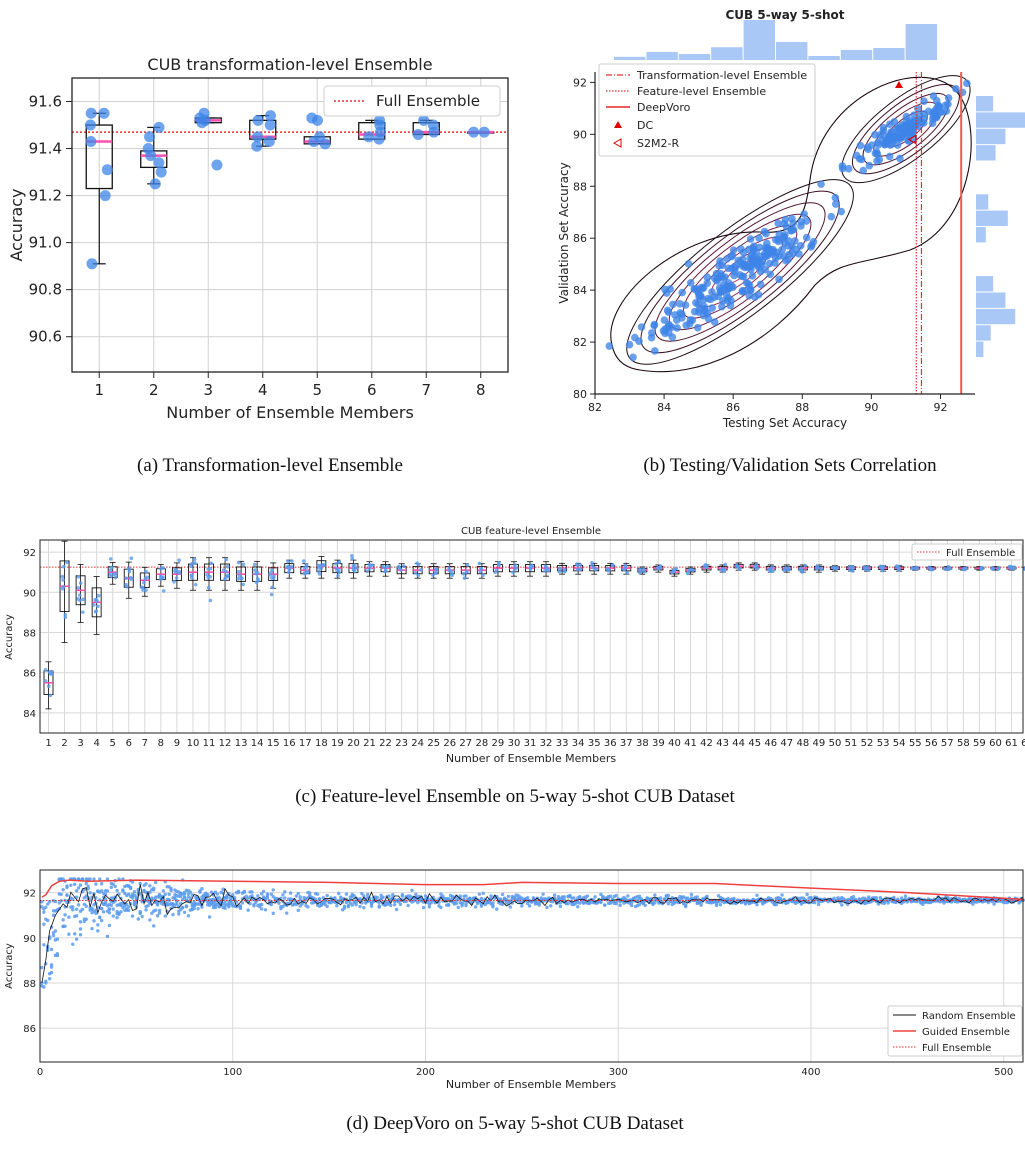 The height and width of the screenshot is (1149, 1025). Describe the element at coordinates (193, 743) in the screenshot. I see `x-tick-label-c: 10` at that location.